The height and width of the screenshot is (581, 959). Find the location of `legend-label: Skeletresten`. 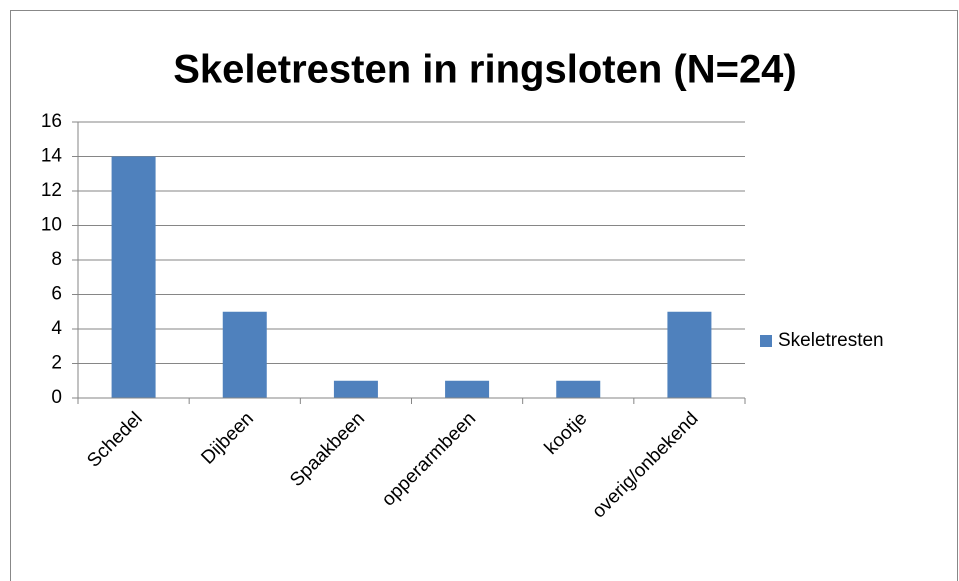

legend-label: Skeletresten is located at coordinates (831, 340).